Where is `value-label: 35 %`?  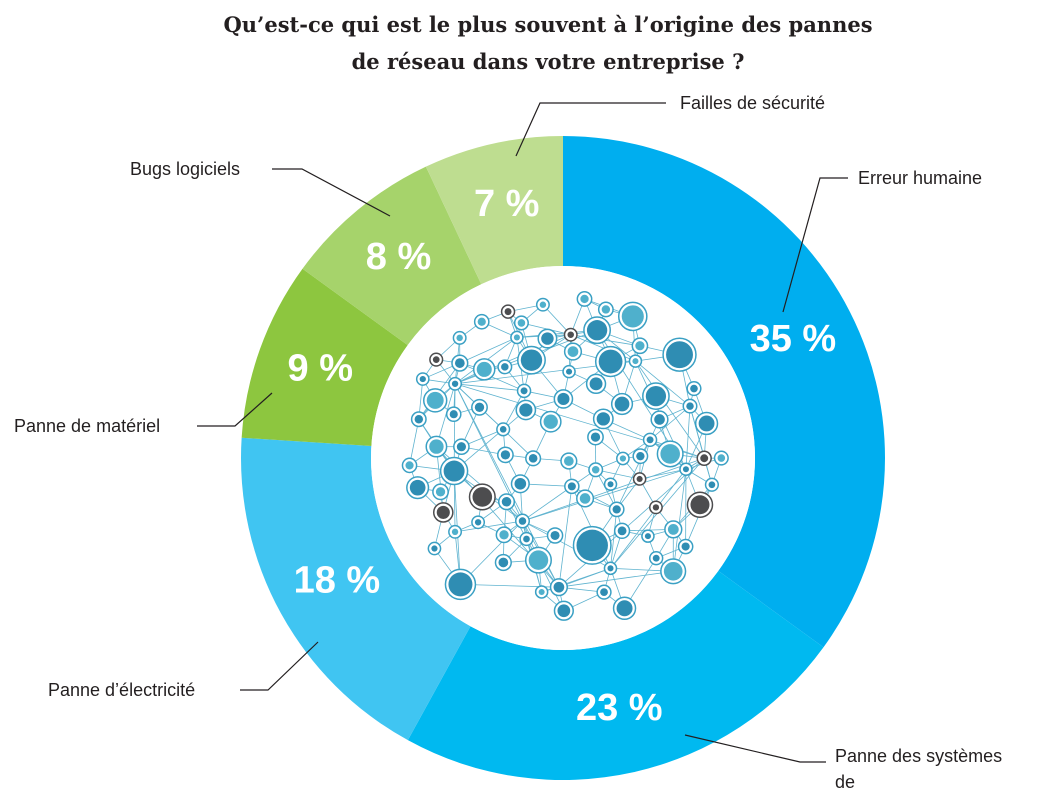 value-label: 35 % is located at coordinates (793, 339).